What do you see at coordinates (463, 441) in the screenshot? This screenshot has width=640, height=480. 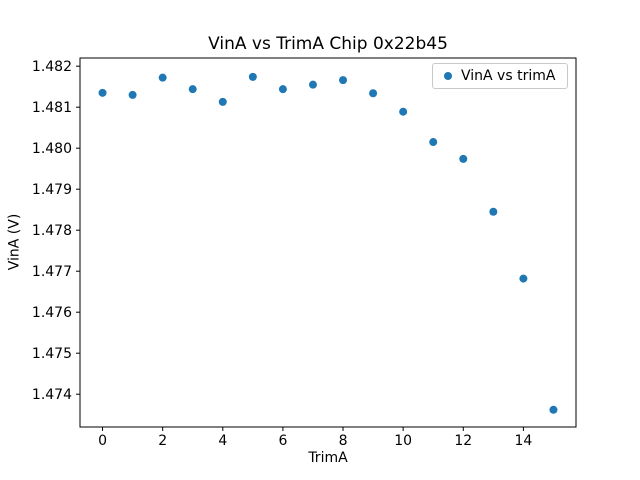 I see `x-tick-label: 12` at bounding box center [463, 441].